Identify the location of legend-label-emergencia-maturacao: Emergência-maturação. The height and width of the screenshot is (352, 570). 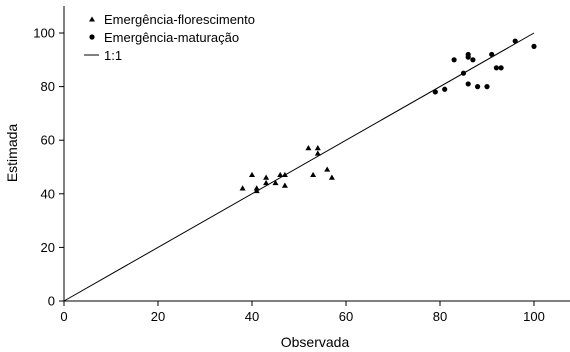
(171, 37).